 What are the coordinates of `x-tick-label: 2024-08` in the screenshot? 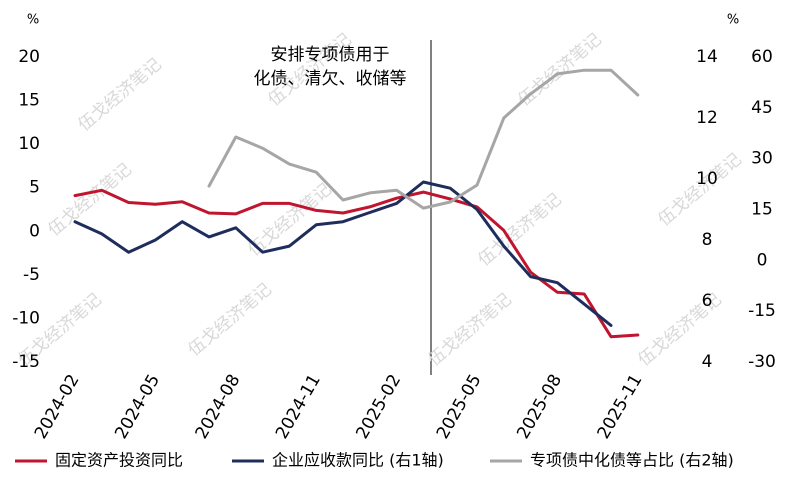 It's located at (218, 407).